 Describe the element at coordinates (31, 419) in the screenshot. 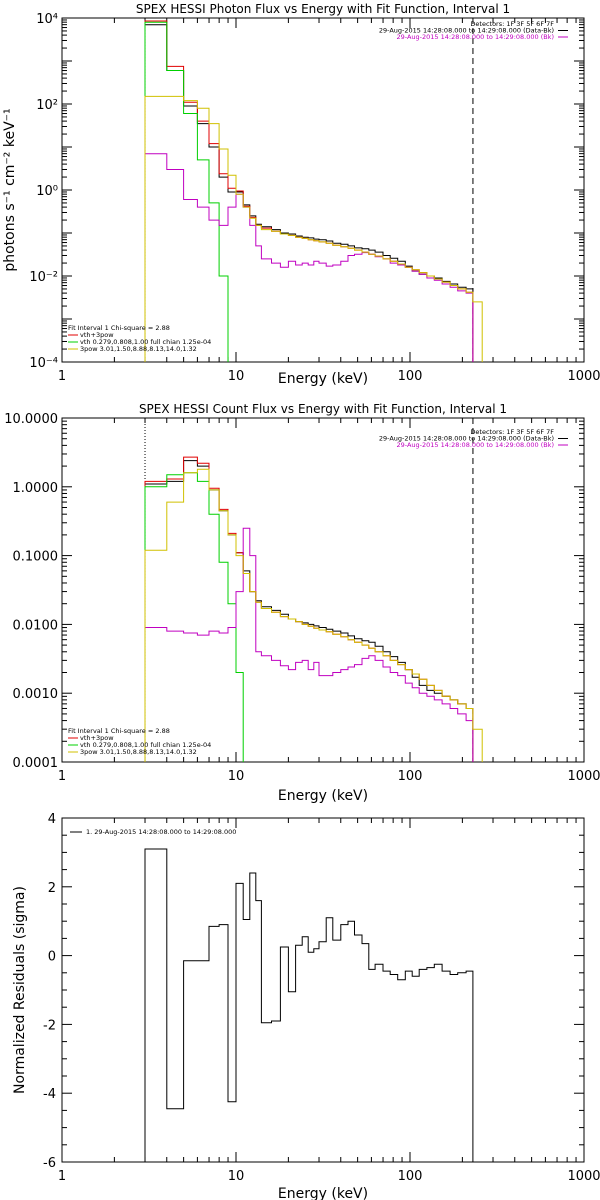

I see `y-tick-label: 10.0000` at that location.